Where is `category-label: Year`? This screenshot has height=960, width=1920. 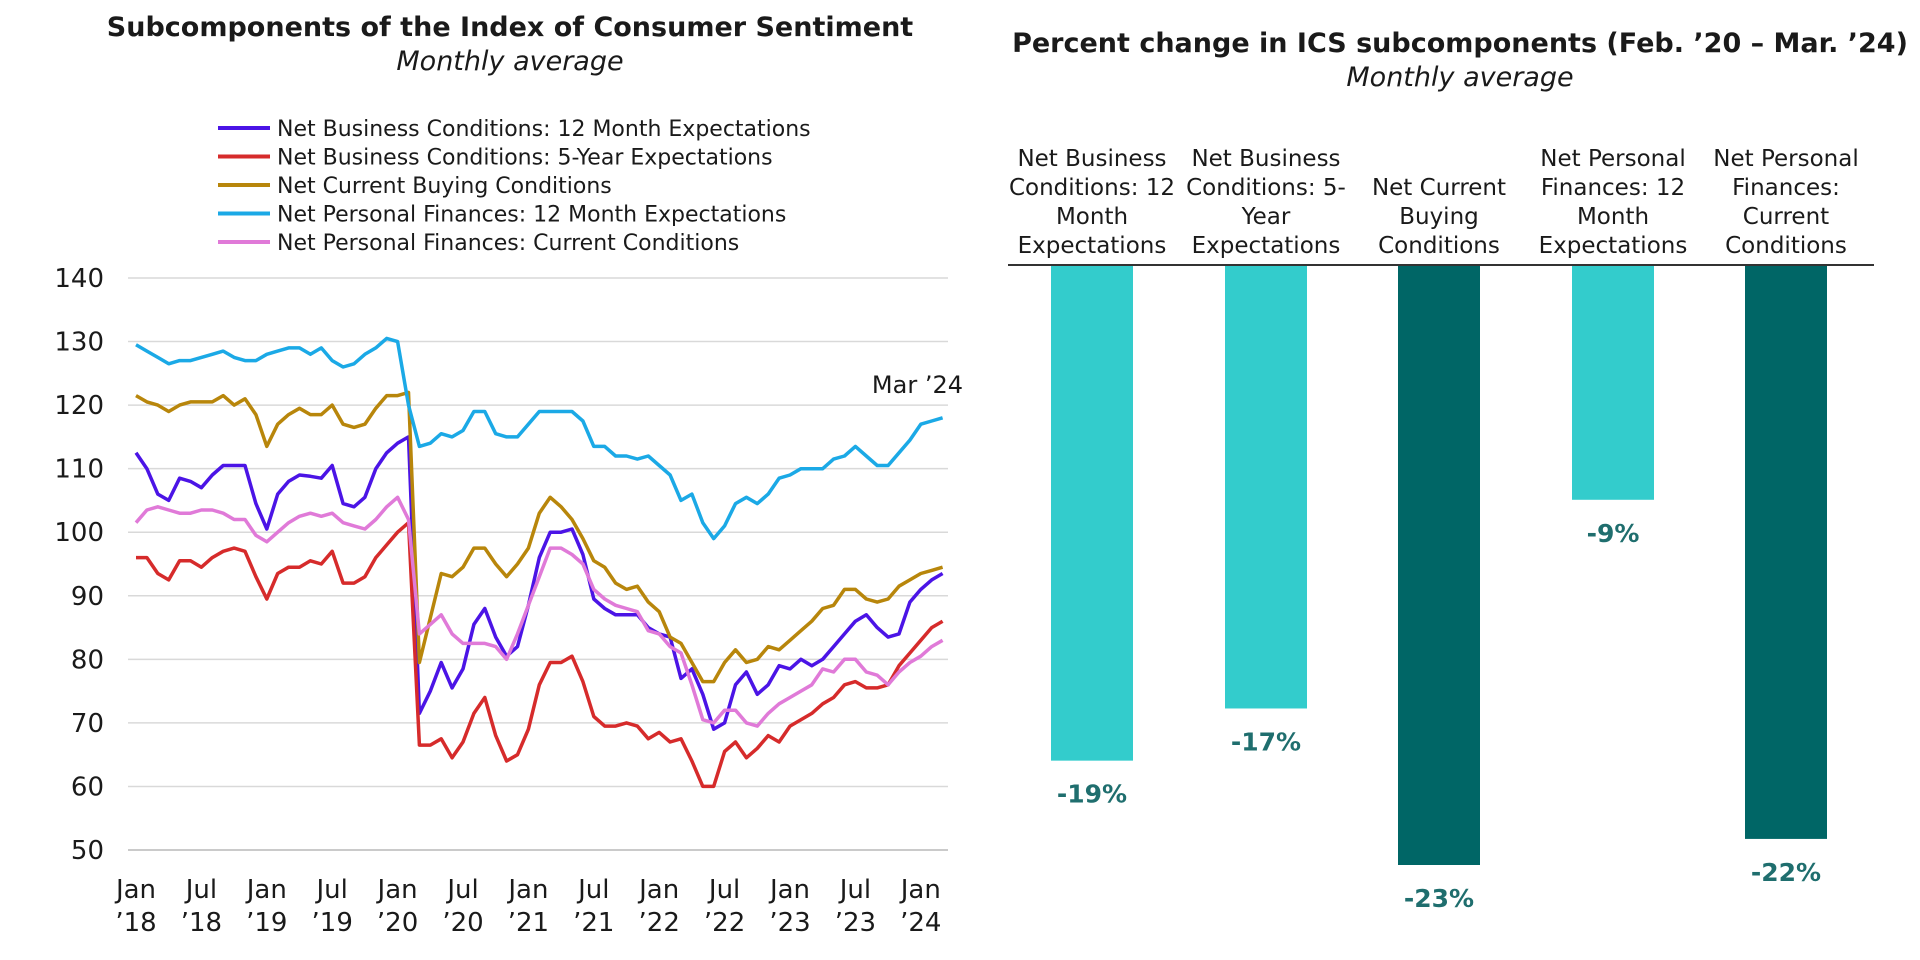
category-label: Year is located at coordinates (1266, 217).